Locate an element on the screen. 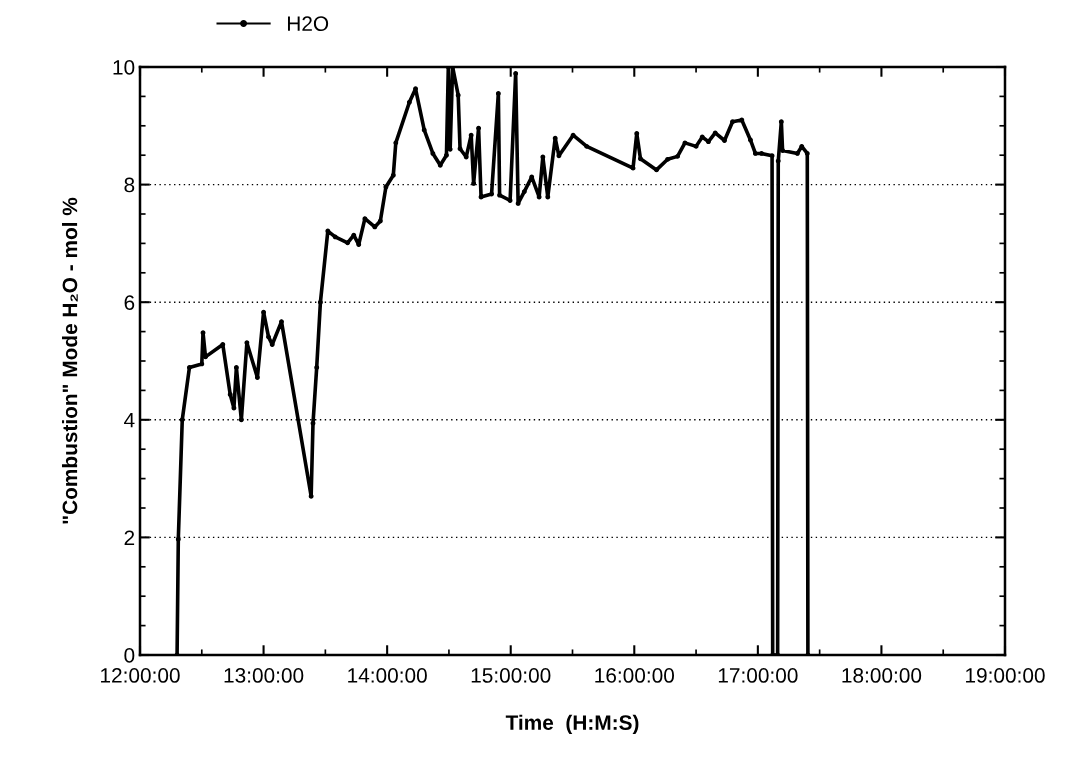 The width and height of the screenshot is (1068, 761). legend-label: H2O is located at coordinates (308, 24).